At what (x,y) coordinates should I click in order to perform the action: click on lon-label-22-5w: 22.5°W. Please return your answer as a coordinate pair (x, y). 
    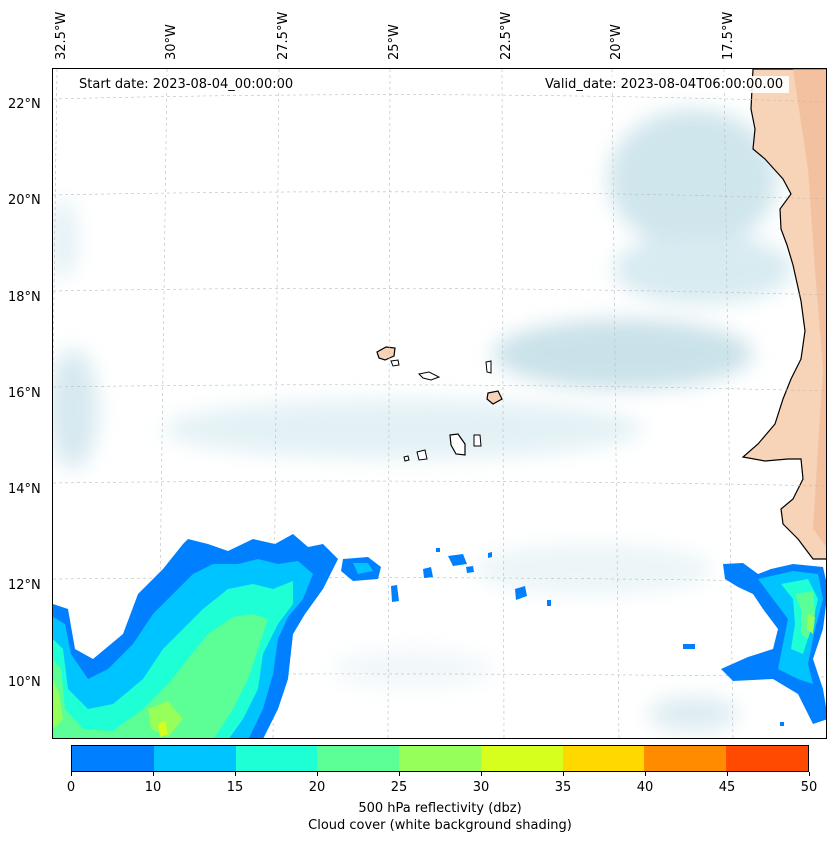
    Looking at the image, I should click on (506, 35).